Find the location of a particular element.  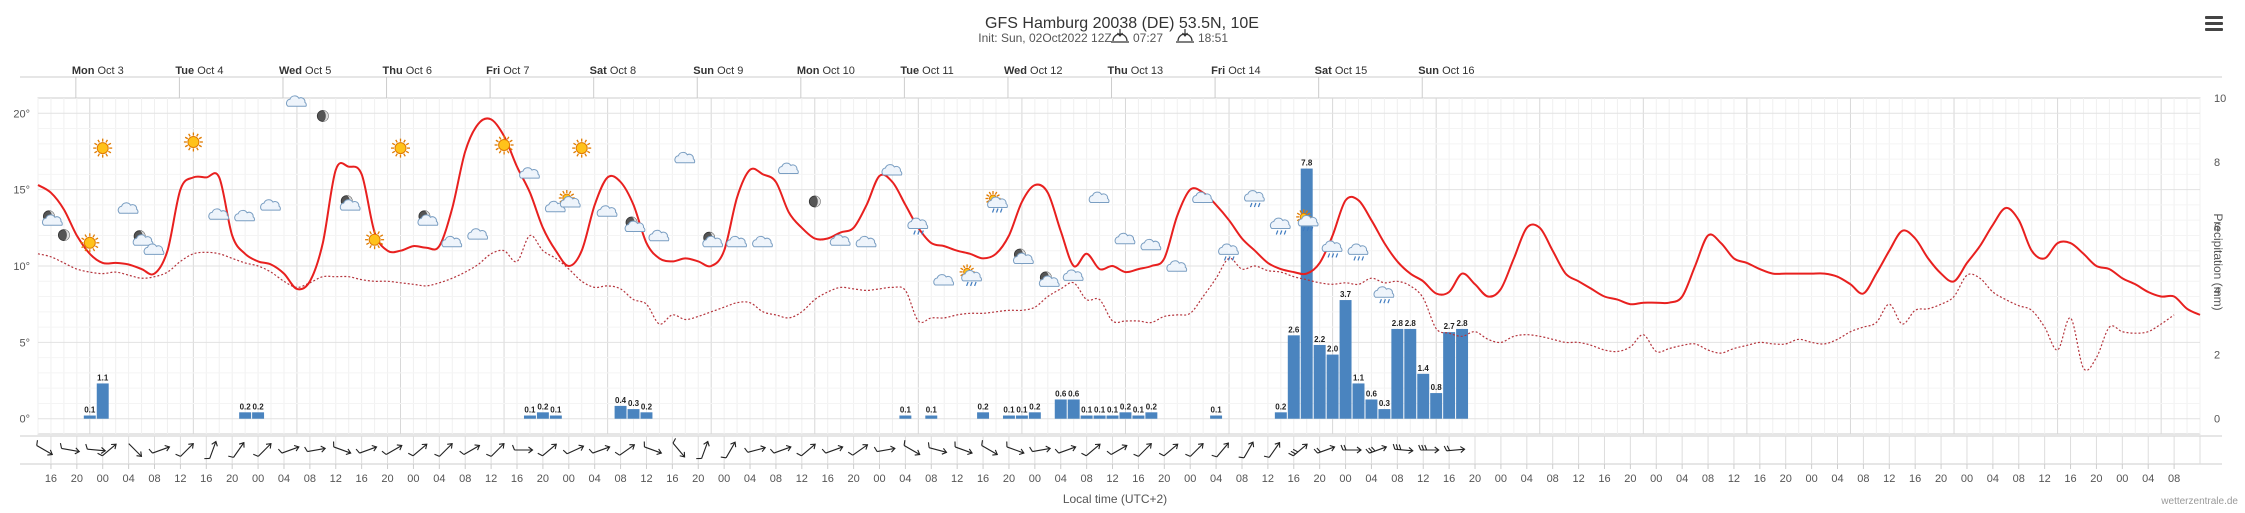

precipitation-data-label: 0.3 is located at coordinates (1385, 403).